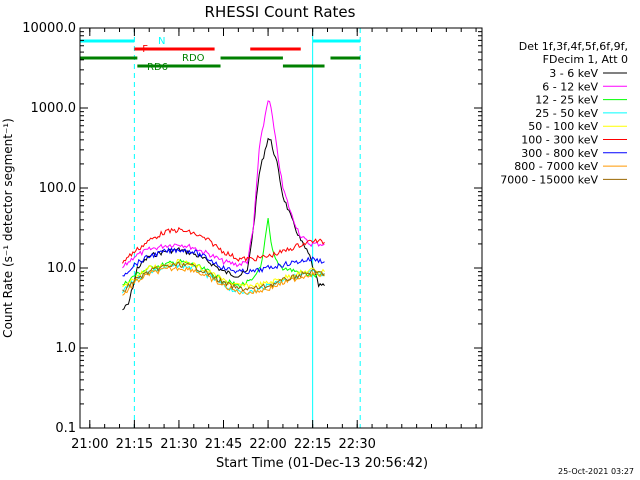 Image resolution: width=640 pixels, height=480 pixels. I want to click on timestamp: 25-Oct-2021 03:27, so click(596, 471).